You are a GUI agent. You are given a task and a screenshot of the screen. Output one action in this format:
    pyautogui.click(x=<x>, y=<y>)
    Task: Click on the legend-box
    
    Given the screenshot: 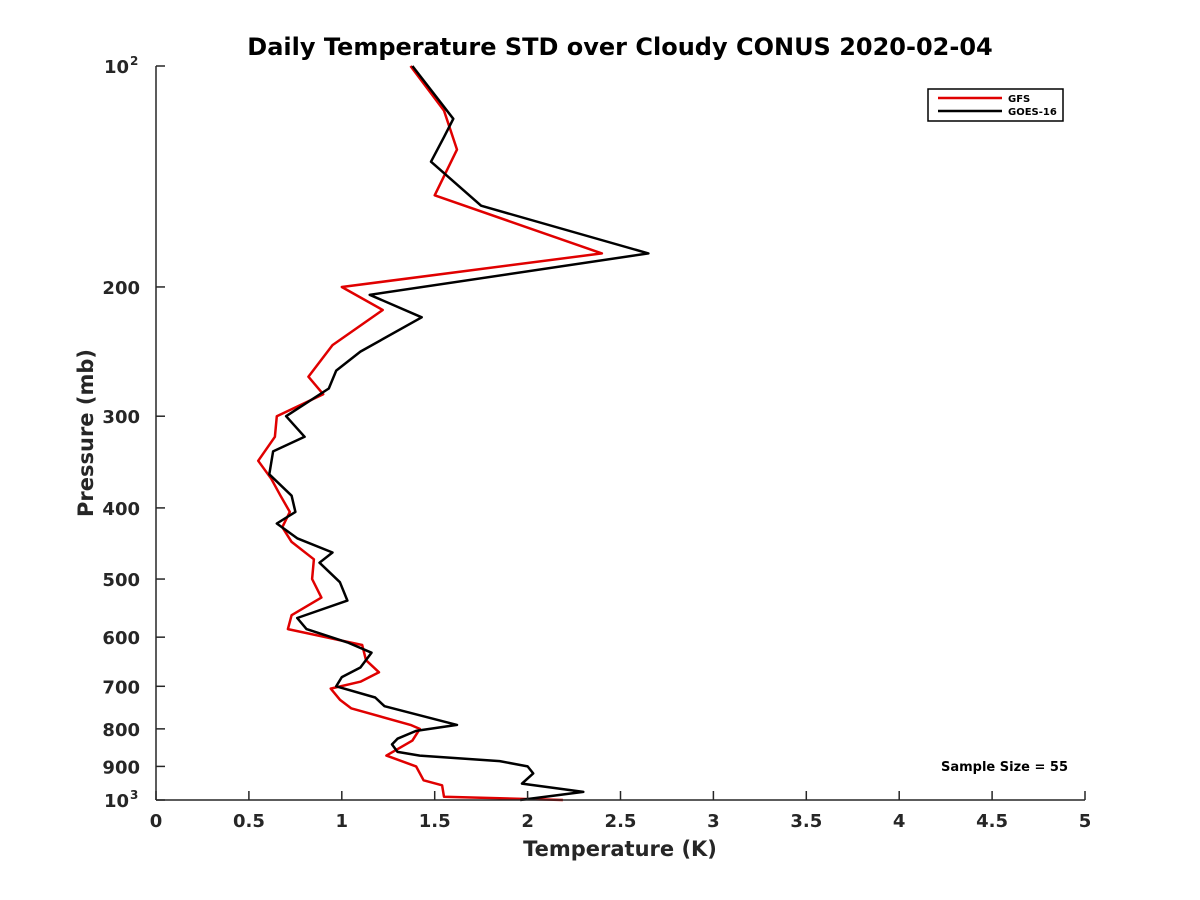 What is the action you would take?
    pyautogui.click(x=995, y=105)
    